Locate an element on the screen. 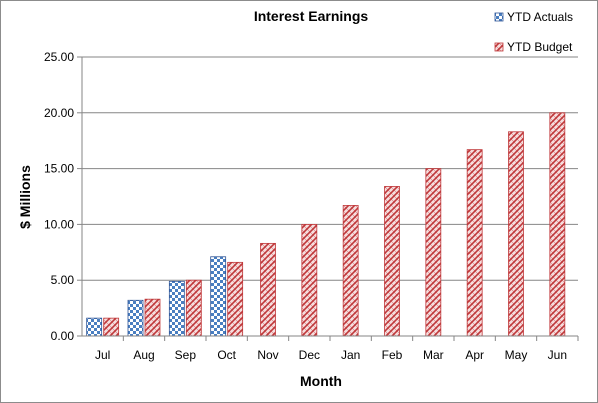 The width and height of the screenshot is (598, 403). x-tick-label: Feb is located at coordinates (392, 355).